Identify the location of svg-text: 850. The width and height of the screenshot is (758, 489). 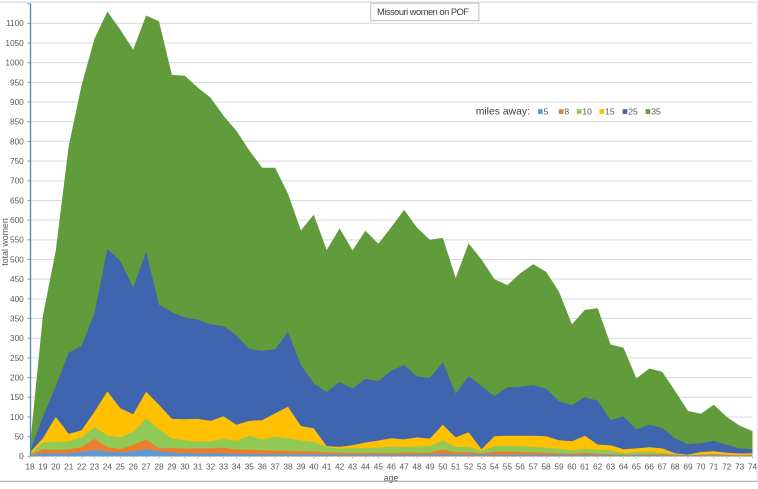
(17, 122).